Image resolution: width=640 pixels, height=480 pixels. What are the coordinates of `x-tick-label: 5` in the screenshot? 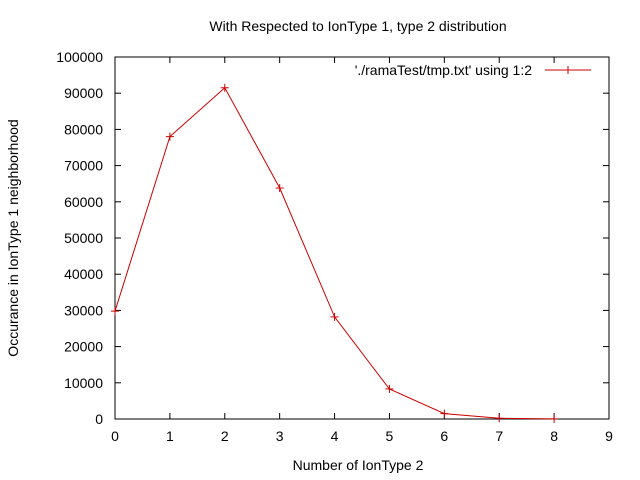 It's located at (390, 436).